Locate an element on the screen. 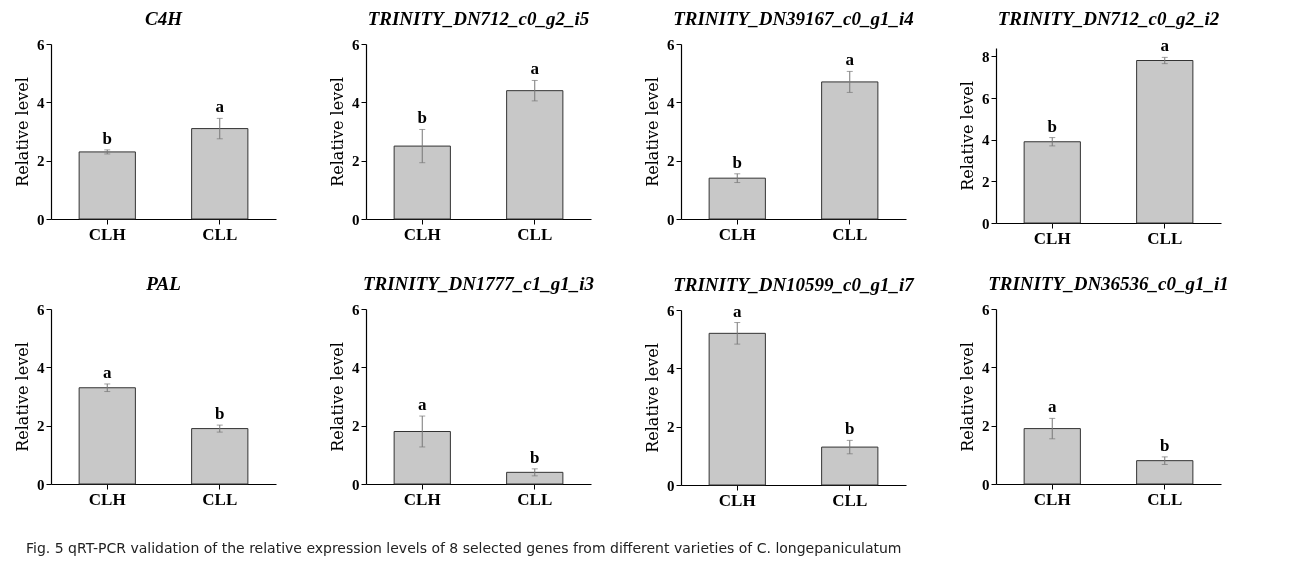  y-tick-label: 8 is located at coordinates (986, 56).